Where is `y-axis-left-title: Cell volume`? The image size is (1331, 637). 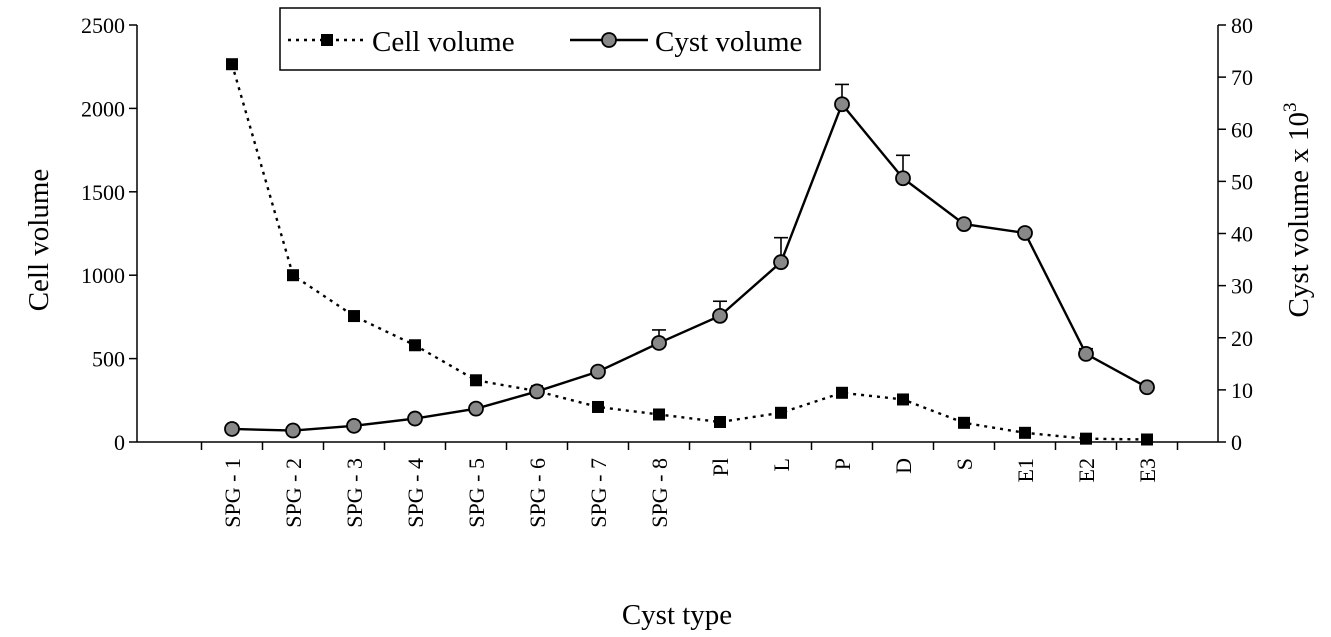
y-axis-left-title: Cell volume is located at coordinates (39, 240).